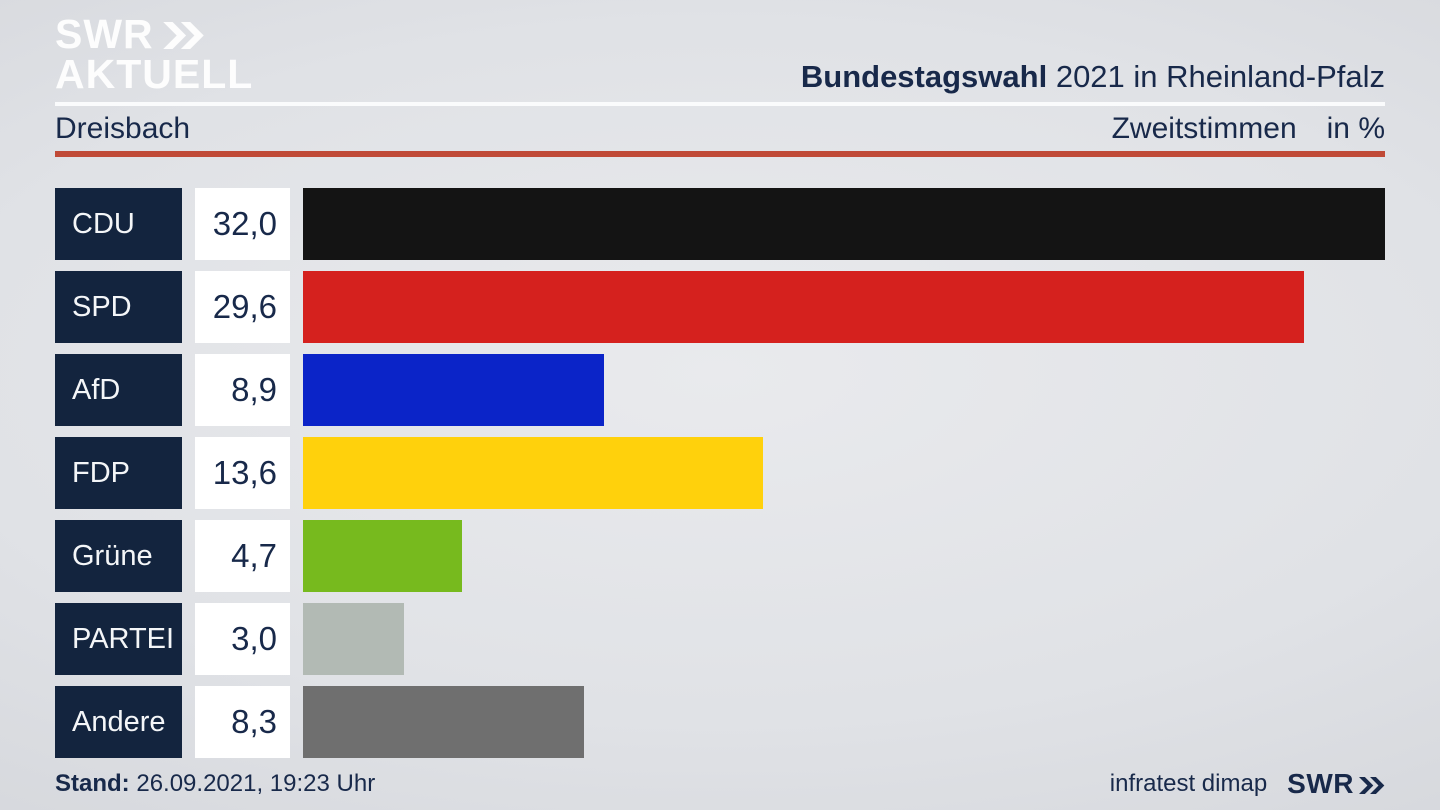 The width and height of the screenshot is (1440, 810). I want to click on title-bold: Bundestagswahl, so click(924, 76).